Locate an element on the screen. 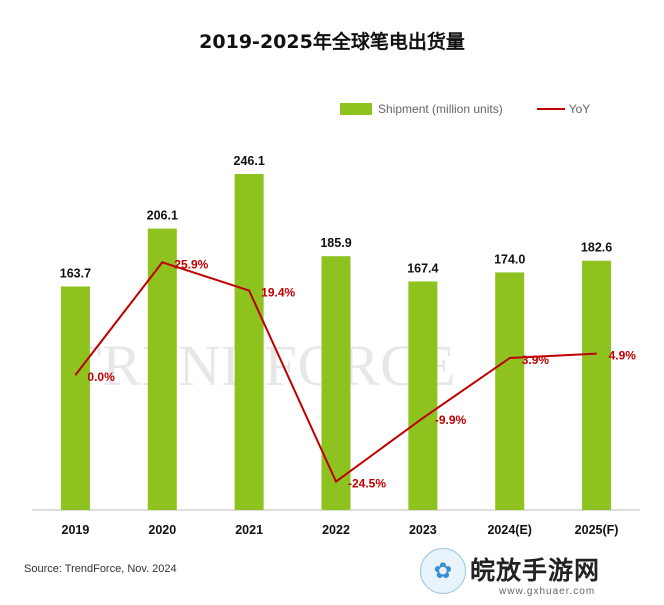 This screenshot has width=664, height=605. chart-title: 2019-2025年全球笔电出货量 is located at coordinates (332, 42).